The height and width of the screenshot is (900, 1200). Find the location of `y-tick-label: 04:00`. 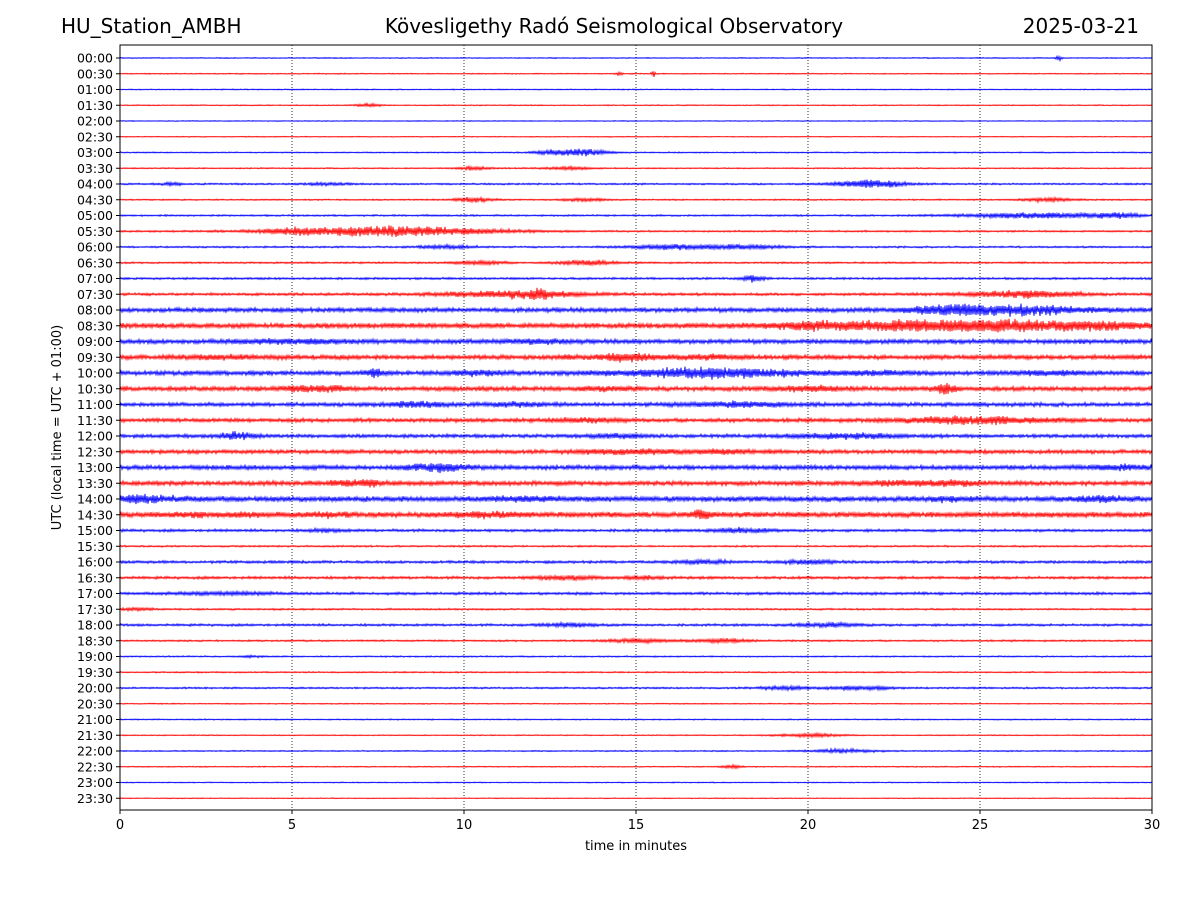

y-tick-label: 04:00 is located at coordinates (95, 184).